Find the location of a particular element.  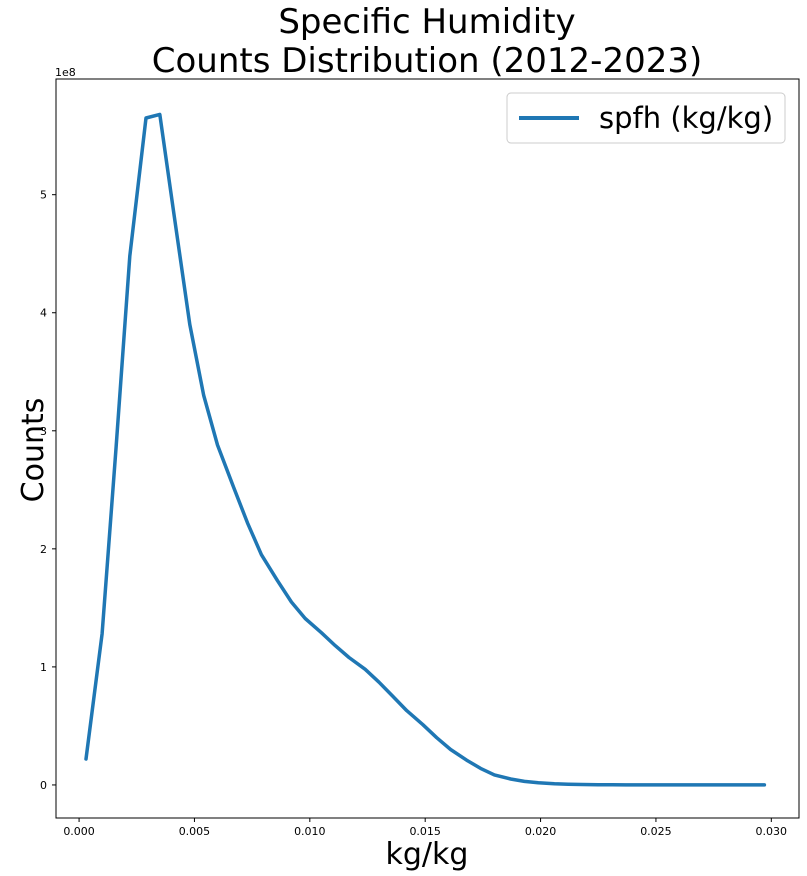

legend: spfh (kg/kg) is located at coordinates (646, 118).